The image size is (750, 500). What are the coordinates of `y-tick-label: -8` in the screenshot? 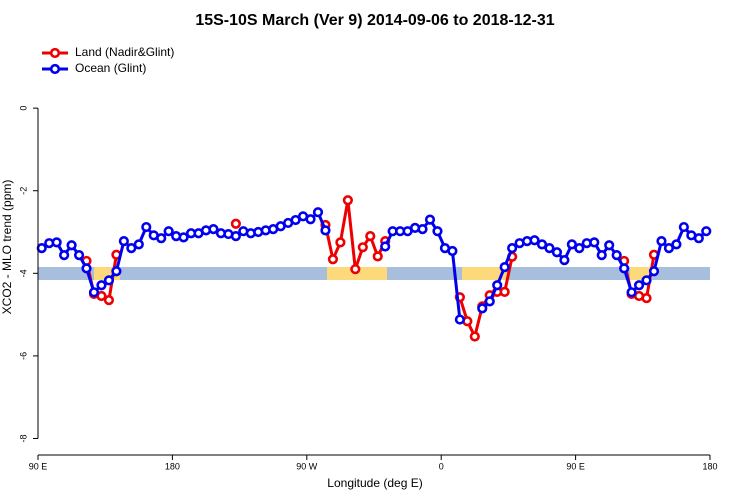 It's located at (23, 438).